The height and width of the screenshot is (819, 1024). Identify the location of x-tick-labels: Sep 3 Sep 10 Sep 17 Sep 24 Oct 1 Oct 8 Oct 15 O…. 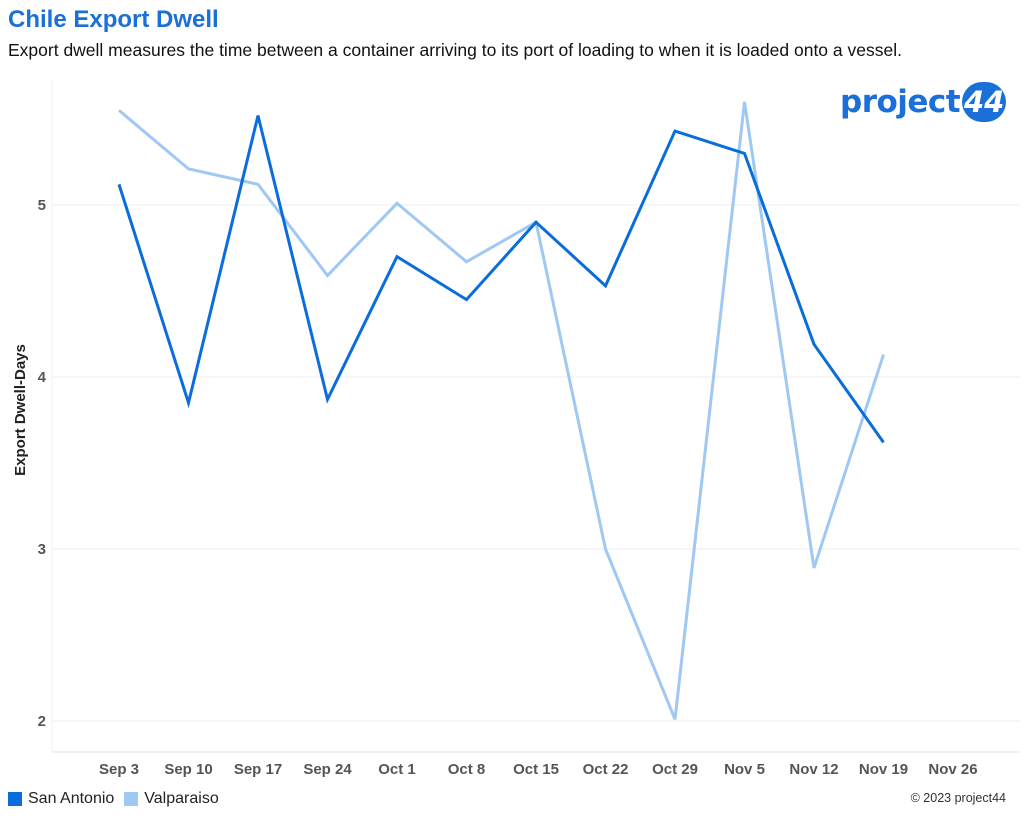
(538, 769).